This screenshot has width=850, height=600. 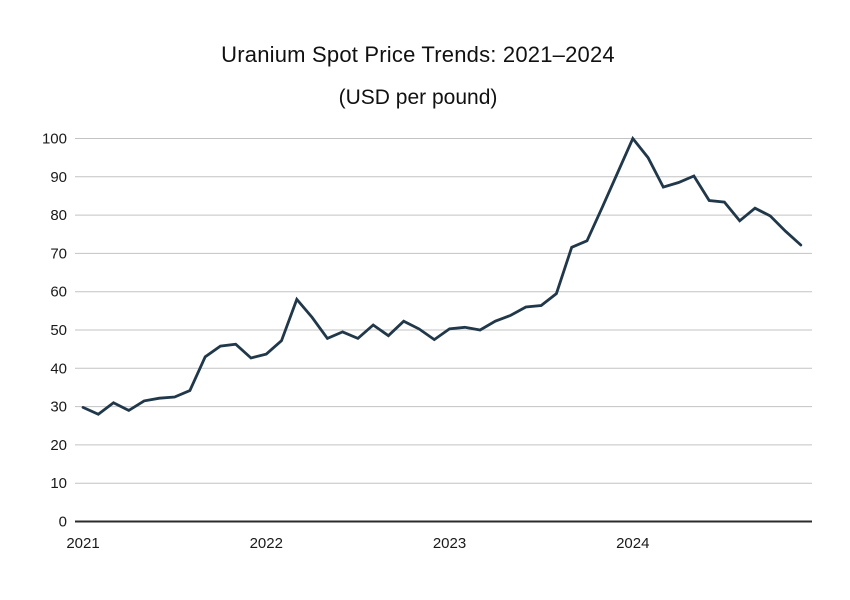 What do you see at coordinates (632, 543) in the screenshot?
I see `x-tick-label-2024: 2024` at bounding box center [632, 543].